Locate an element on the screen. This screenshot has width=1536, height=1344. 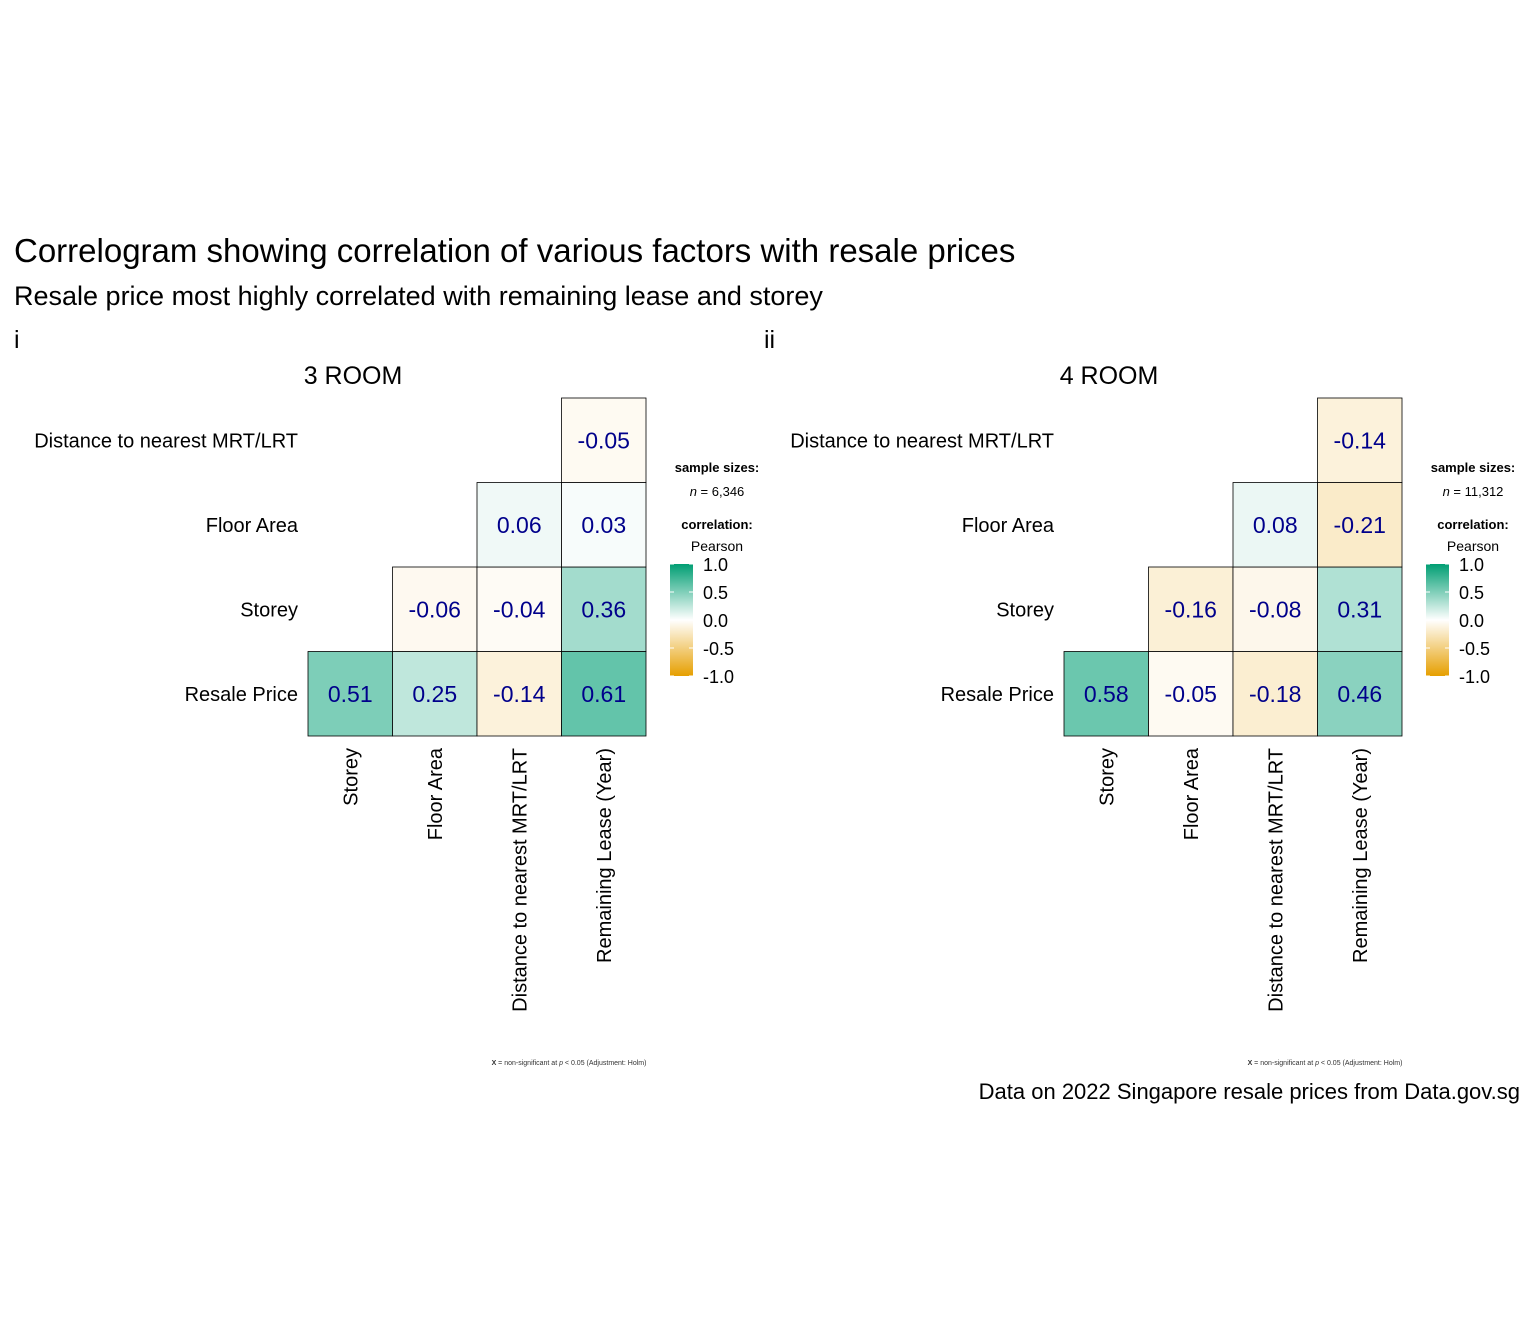
cell-value-label: -0.16 is located at coordinates (1191, 609).